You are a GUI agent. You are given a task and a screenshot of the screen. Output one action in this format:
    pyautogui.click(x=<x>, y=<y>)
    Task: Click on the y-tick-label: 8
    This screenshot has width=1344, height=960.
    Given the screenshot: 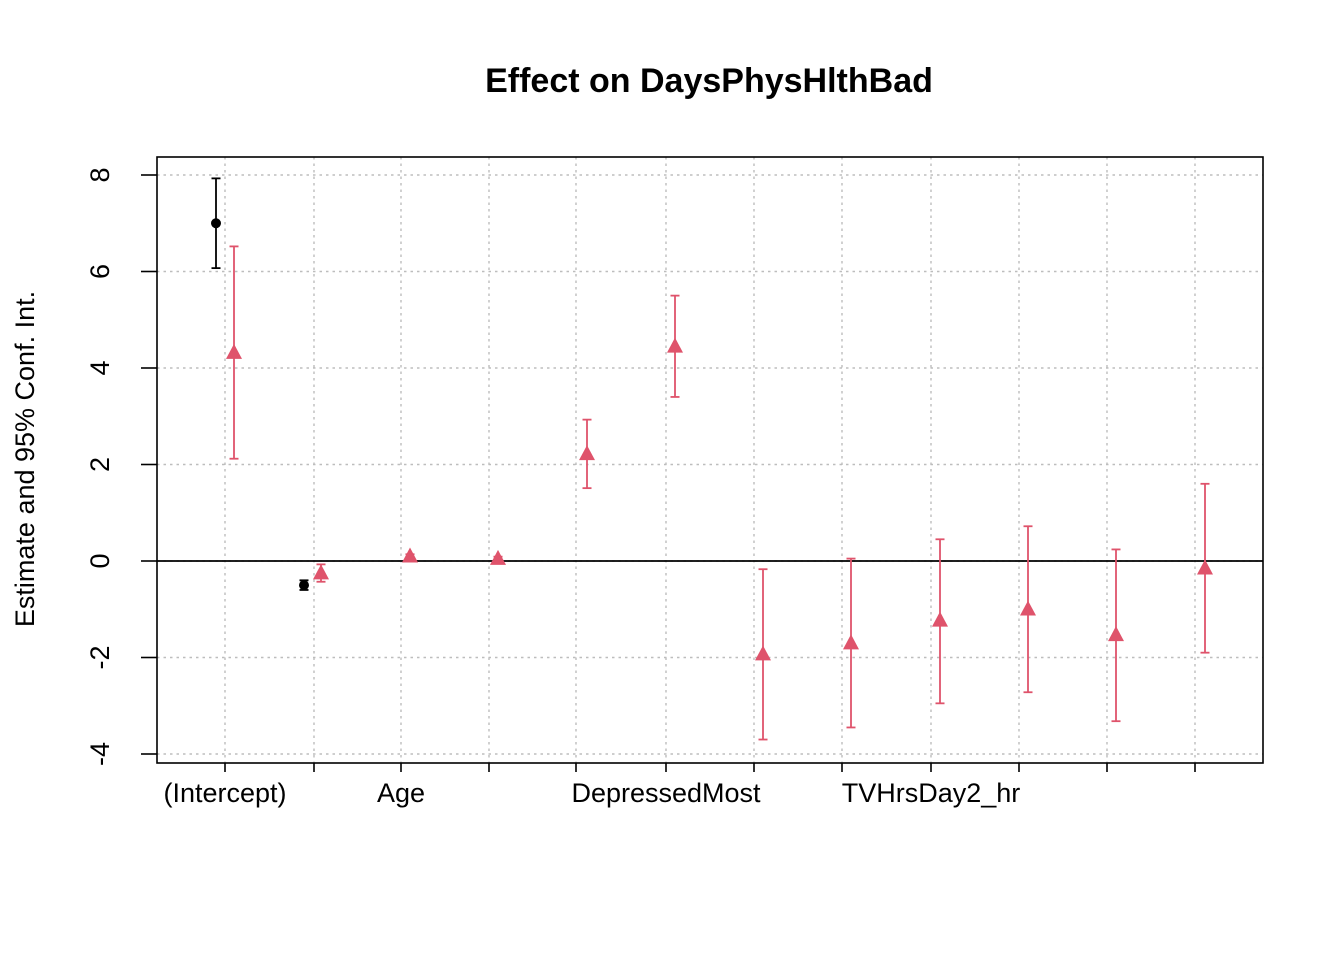 What is the action you would take?
    pyautogui.click(x=100, y=174)
    